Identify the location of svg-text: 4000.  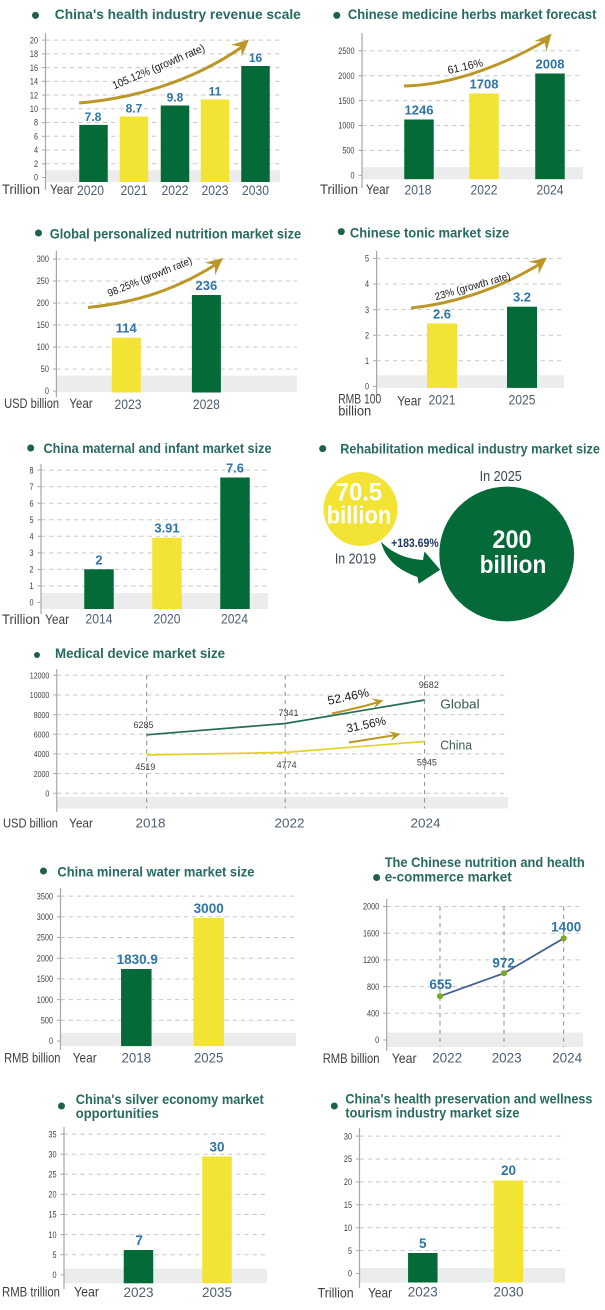
(42, 754).